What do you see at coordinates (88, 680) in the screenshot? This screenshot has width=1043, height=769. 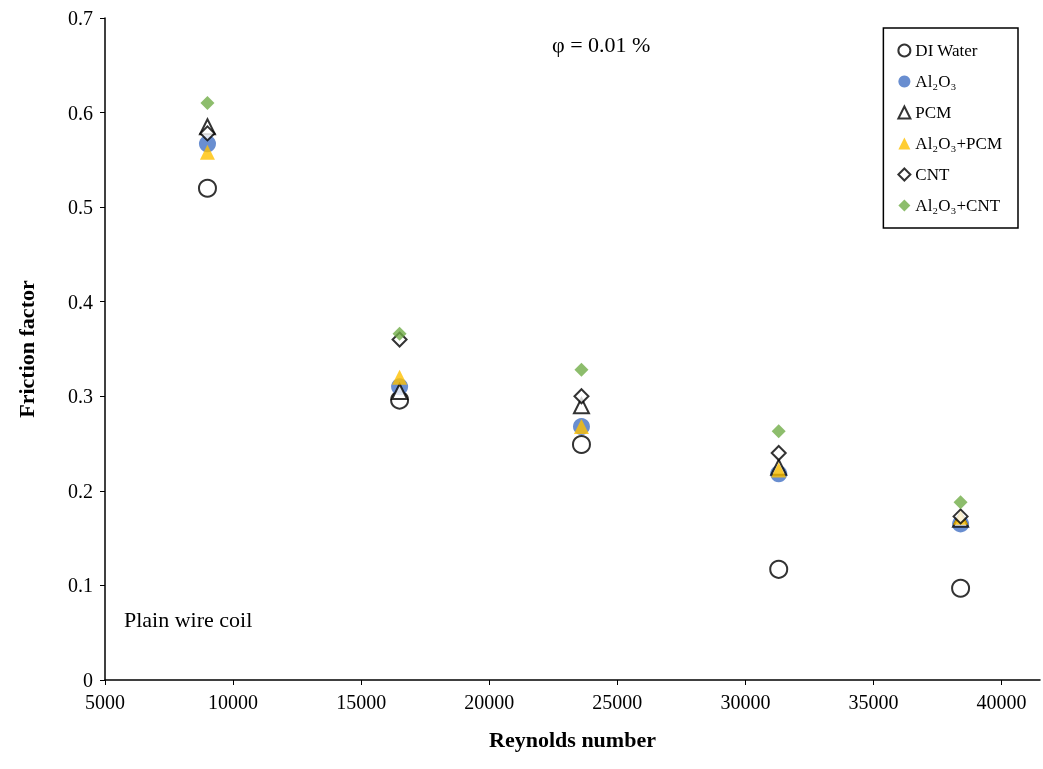 I see `y-tick-label: 0` at bounding box center [88, 680].